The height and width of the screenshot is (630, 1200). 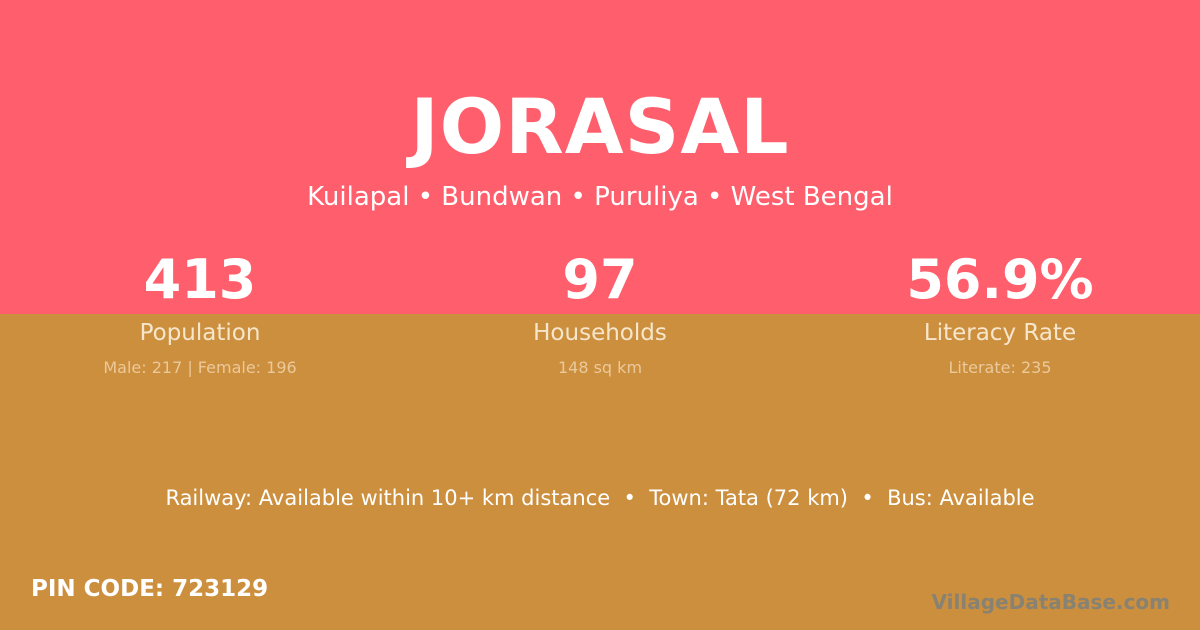 I want to click on watermark: VillageDataBase.com, so click(x=1050, y=602).